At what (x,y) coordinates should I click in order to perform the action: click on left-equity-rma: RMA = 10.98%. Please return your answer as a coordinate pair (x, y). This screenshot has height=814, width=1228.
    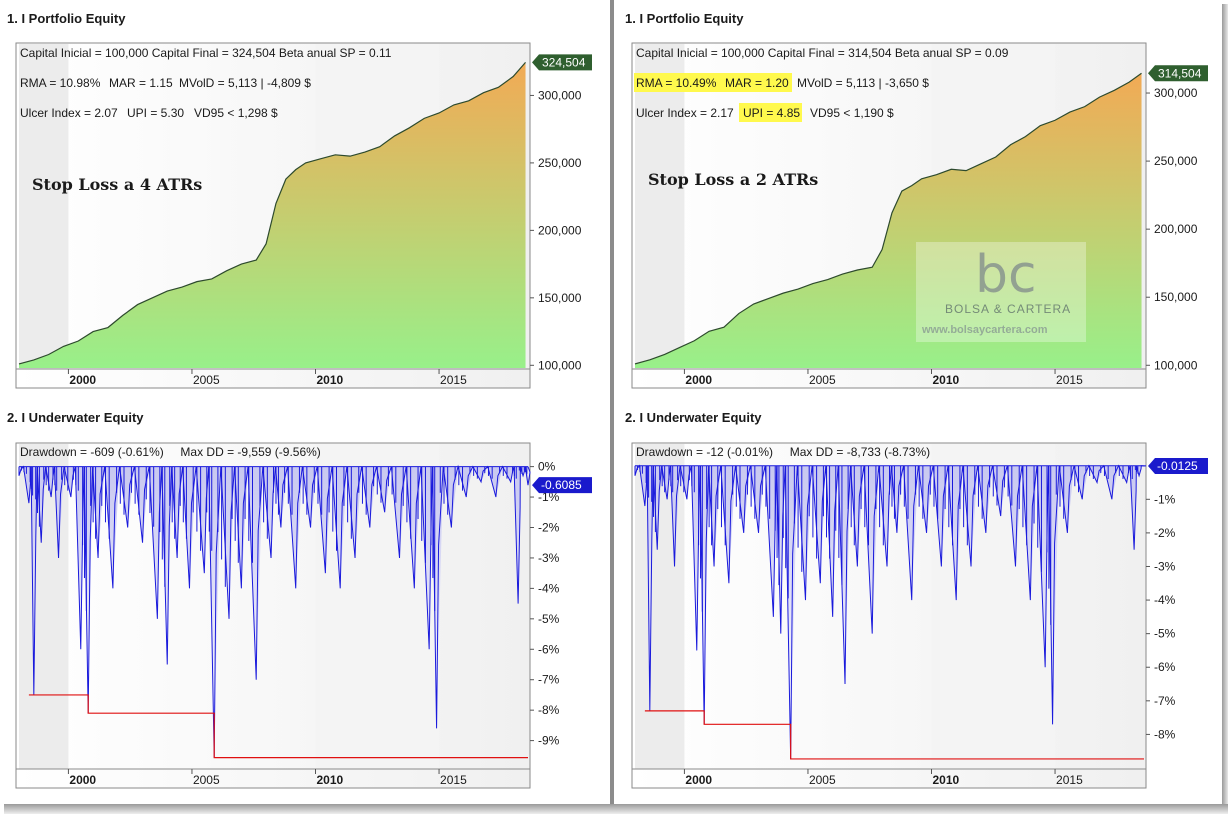
    Looking at the image, I should click on (60, 83).